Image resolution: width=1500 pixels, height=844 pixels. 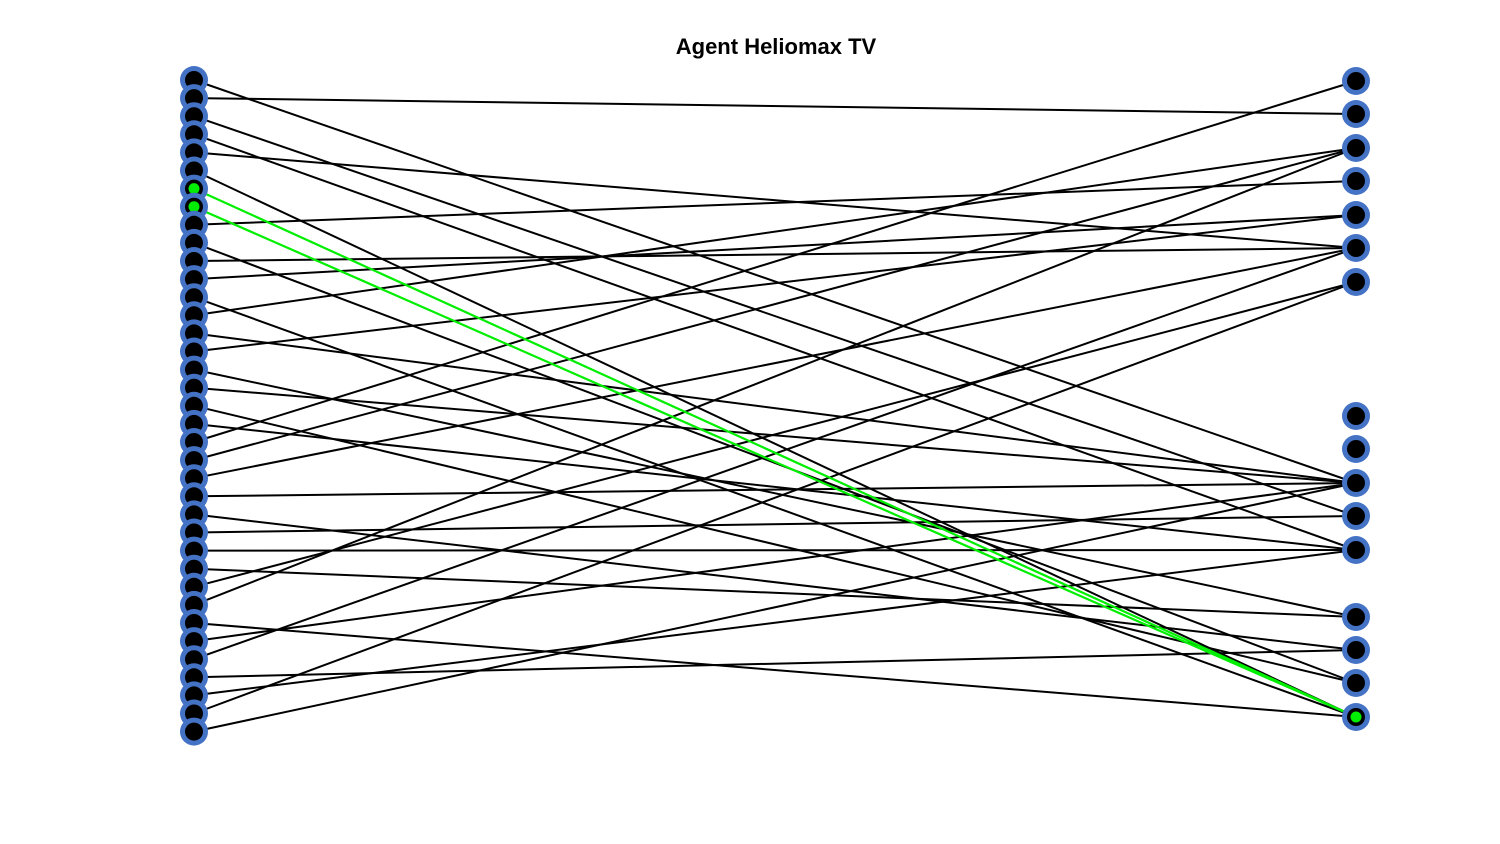 What do you see at coordinates (194, 731) in the screenshot?
I see `left-node` at bounding box center [194, 731].